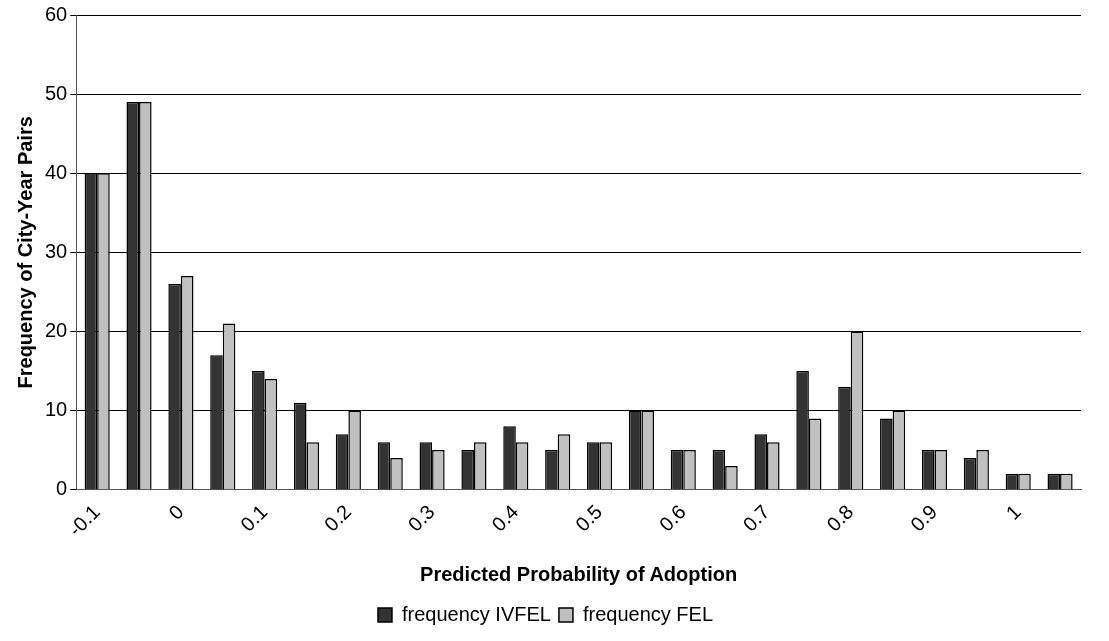 The image size is (1109, 641). What do you see at coordinates (476, 613) in the screenshot?
I see `legend-label: frequency IVFEL` at bounding box center [476, 613].